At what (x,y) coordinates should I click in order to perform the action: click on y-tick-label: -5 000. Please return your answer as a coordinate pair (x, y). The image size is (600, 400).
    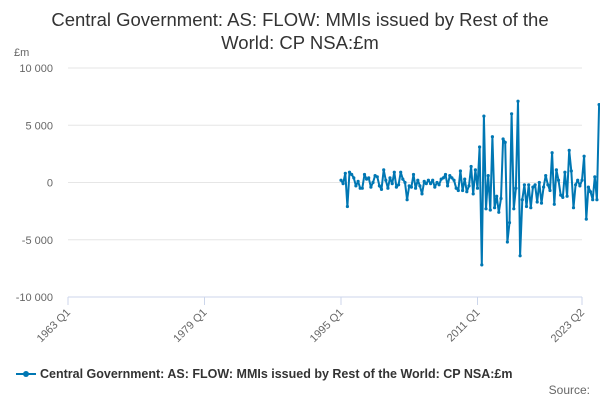
    Looking at the image, I should click on (37, 241).